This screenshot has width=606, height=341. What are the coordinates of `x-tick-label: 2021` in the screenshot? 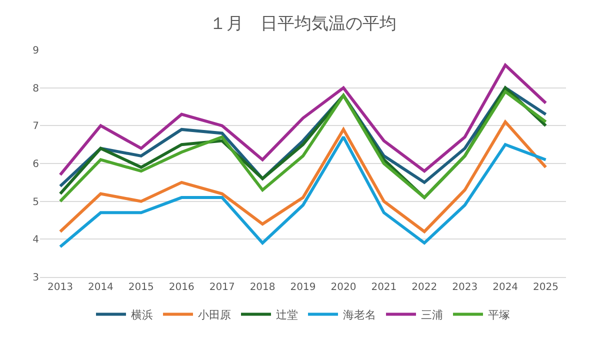 It's located at (384, 287).